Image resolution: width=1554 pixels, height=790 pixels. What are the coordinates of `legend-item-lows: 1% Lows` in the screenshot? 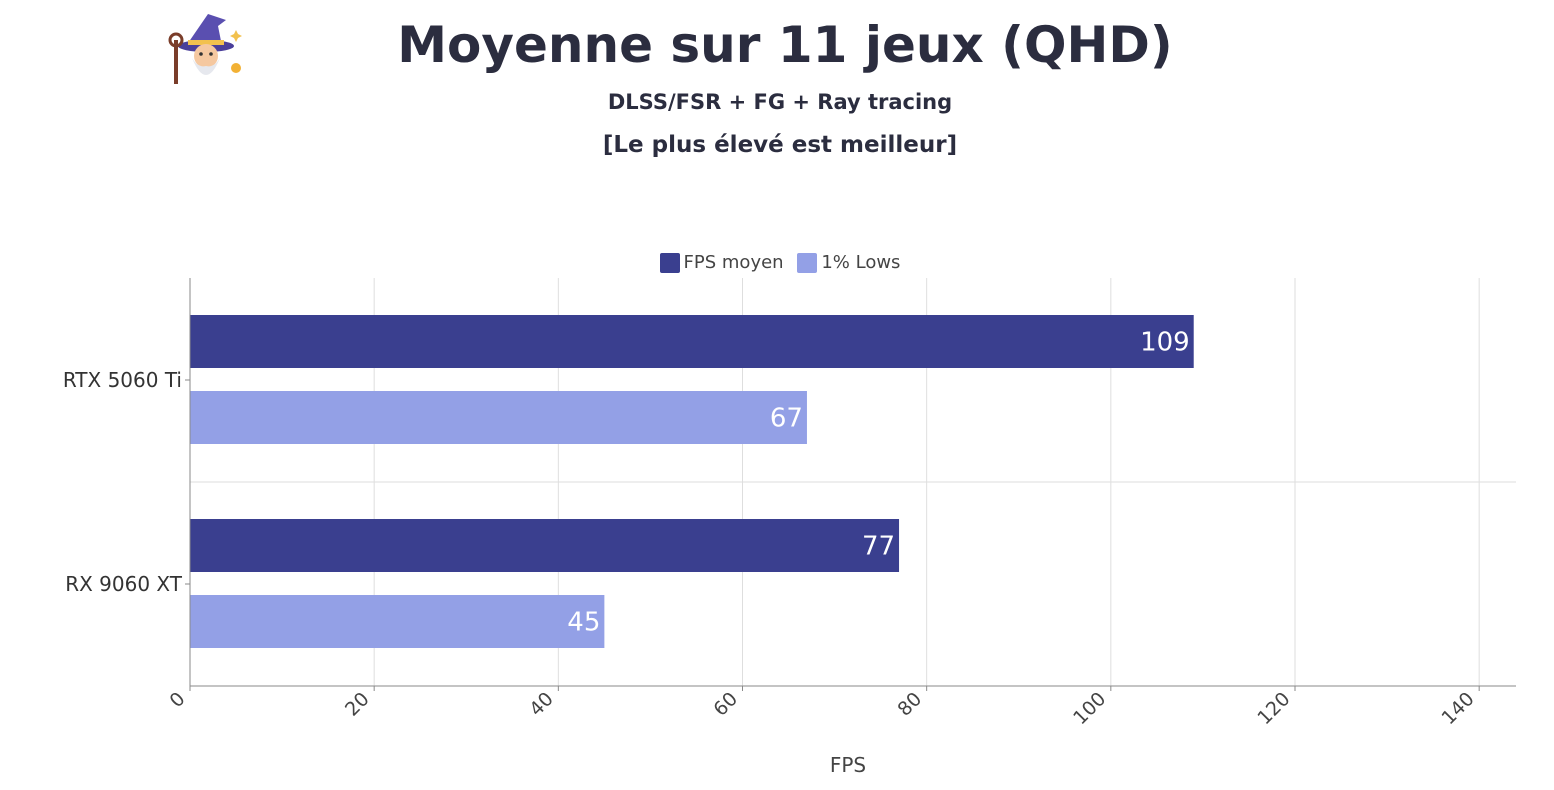 It's located at (848, 262).